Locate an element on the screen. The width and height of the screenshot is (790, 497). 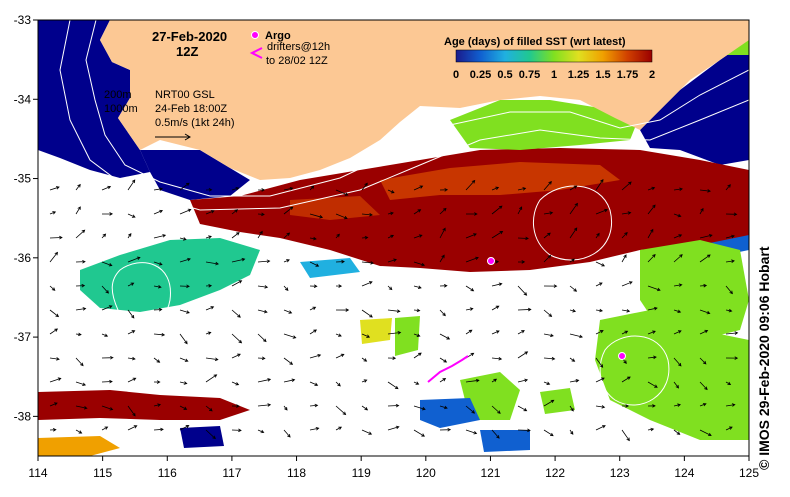
y-tick-label: -34 is located at coordinates (23, 99).